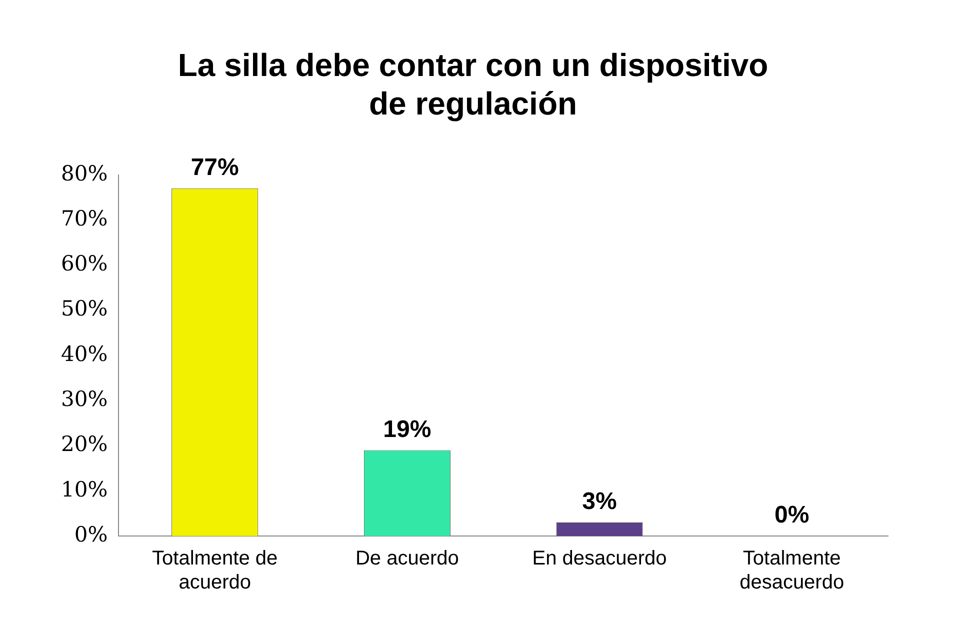  I want to click on data-label: 0%, so click(792, 515).